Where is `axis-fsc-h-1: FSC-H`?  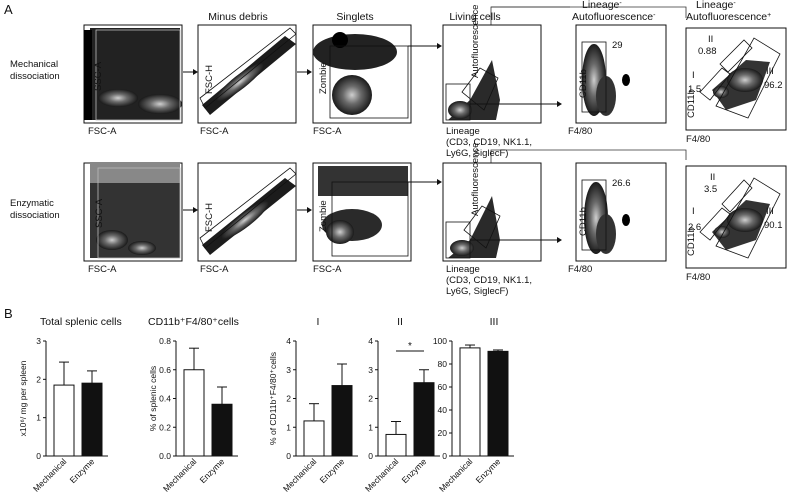
axis-fsc-h-1: FSC-H is located at coordinates (209, 79).